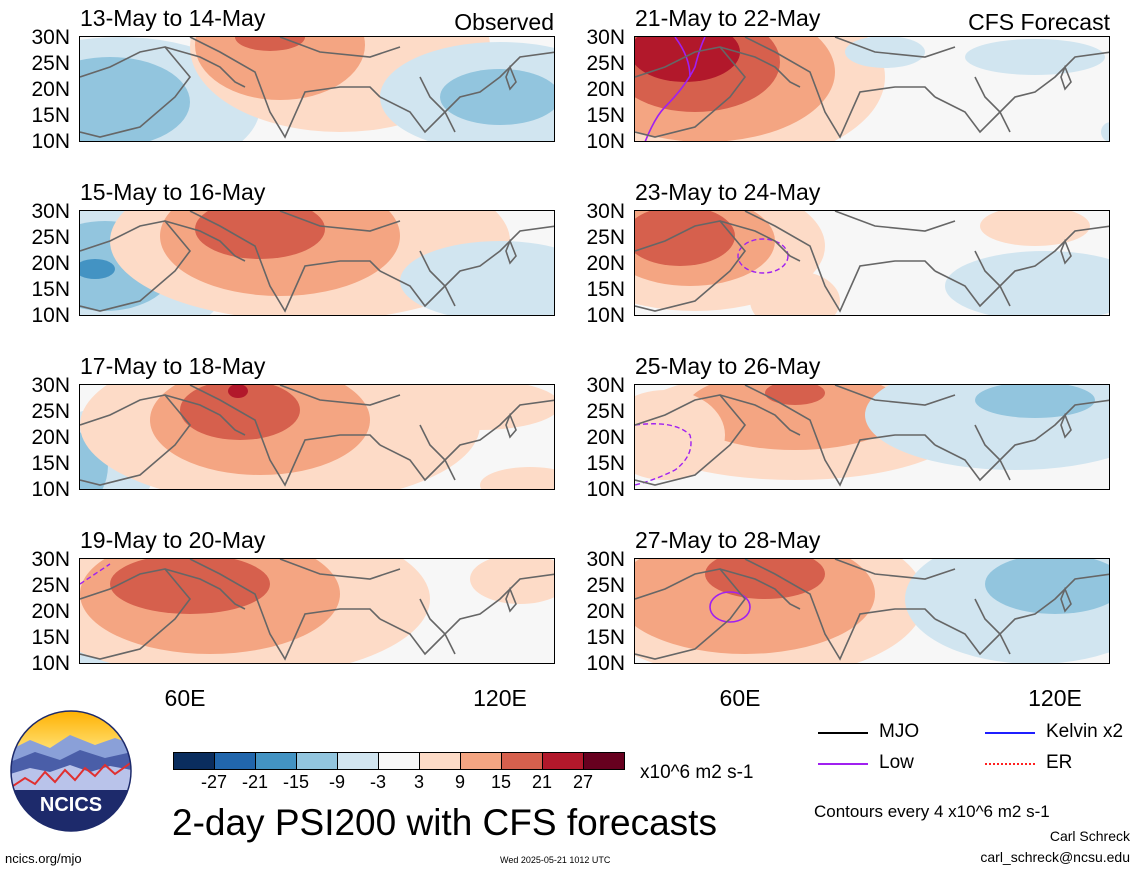 The width and height of the screenshot is (1135, 872). What do you see at coordinates (843, 733) in the screenshot?
I see `legend-mjo-line` at bounding box center [843, 733].